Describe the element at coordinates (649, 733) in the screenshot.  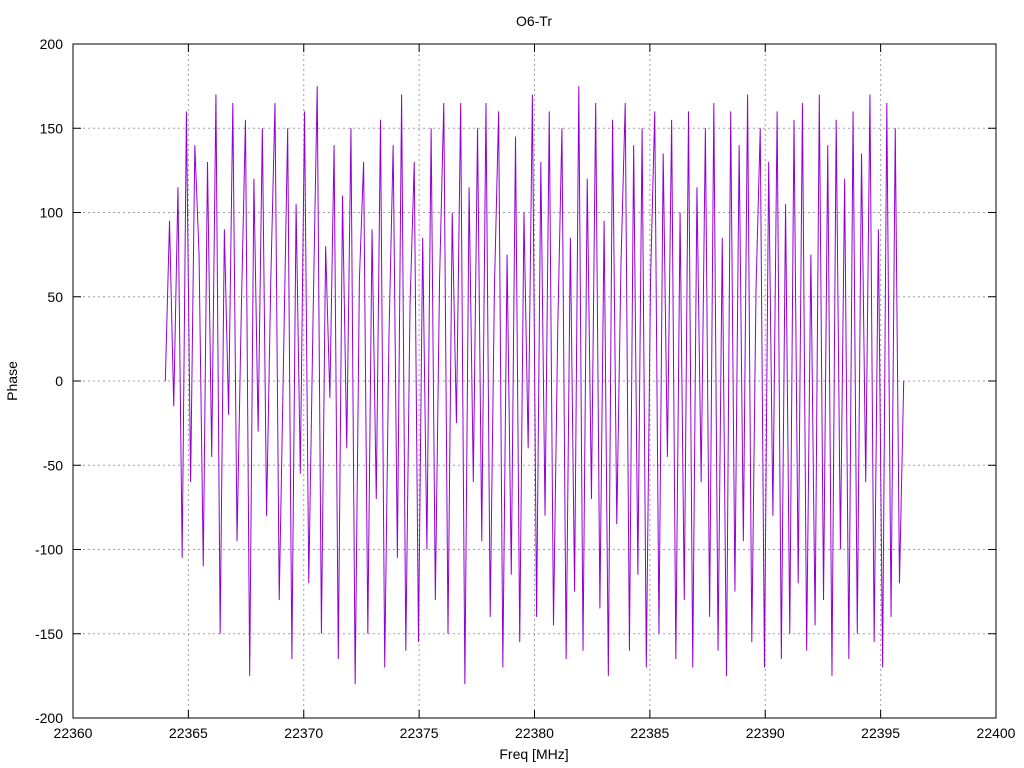
I see `x-tick-label: 22385` at that location.